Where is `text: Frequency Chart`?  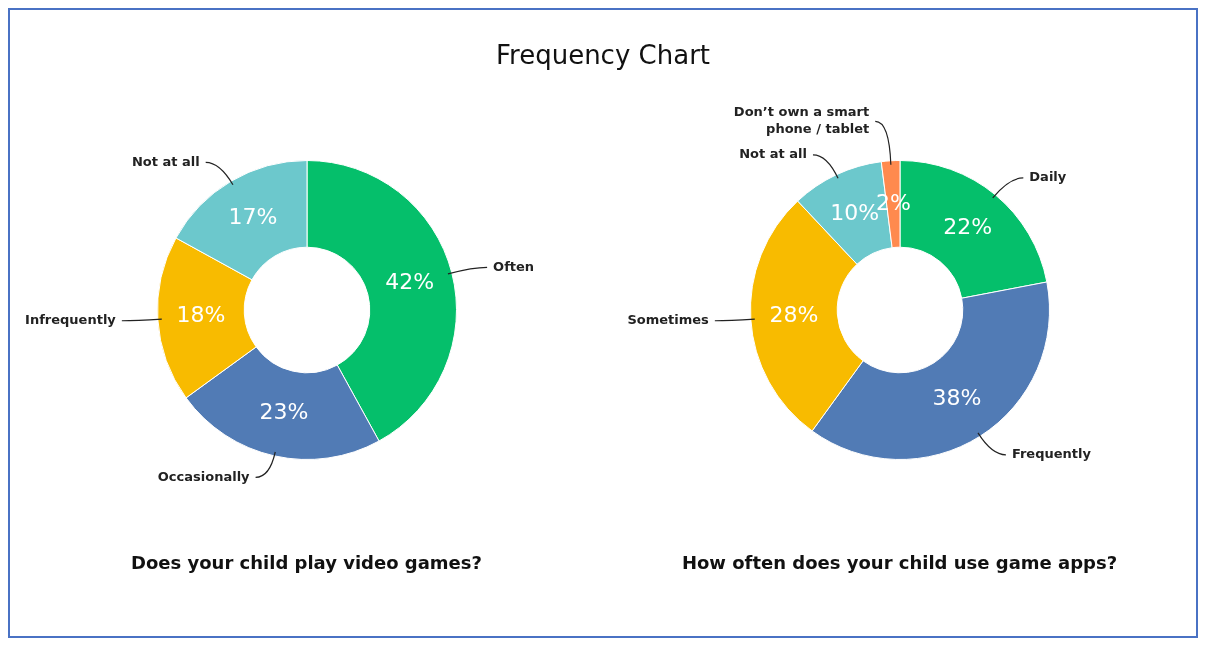
text: Frequency Chart is located at coordinates (603, 55).